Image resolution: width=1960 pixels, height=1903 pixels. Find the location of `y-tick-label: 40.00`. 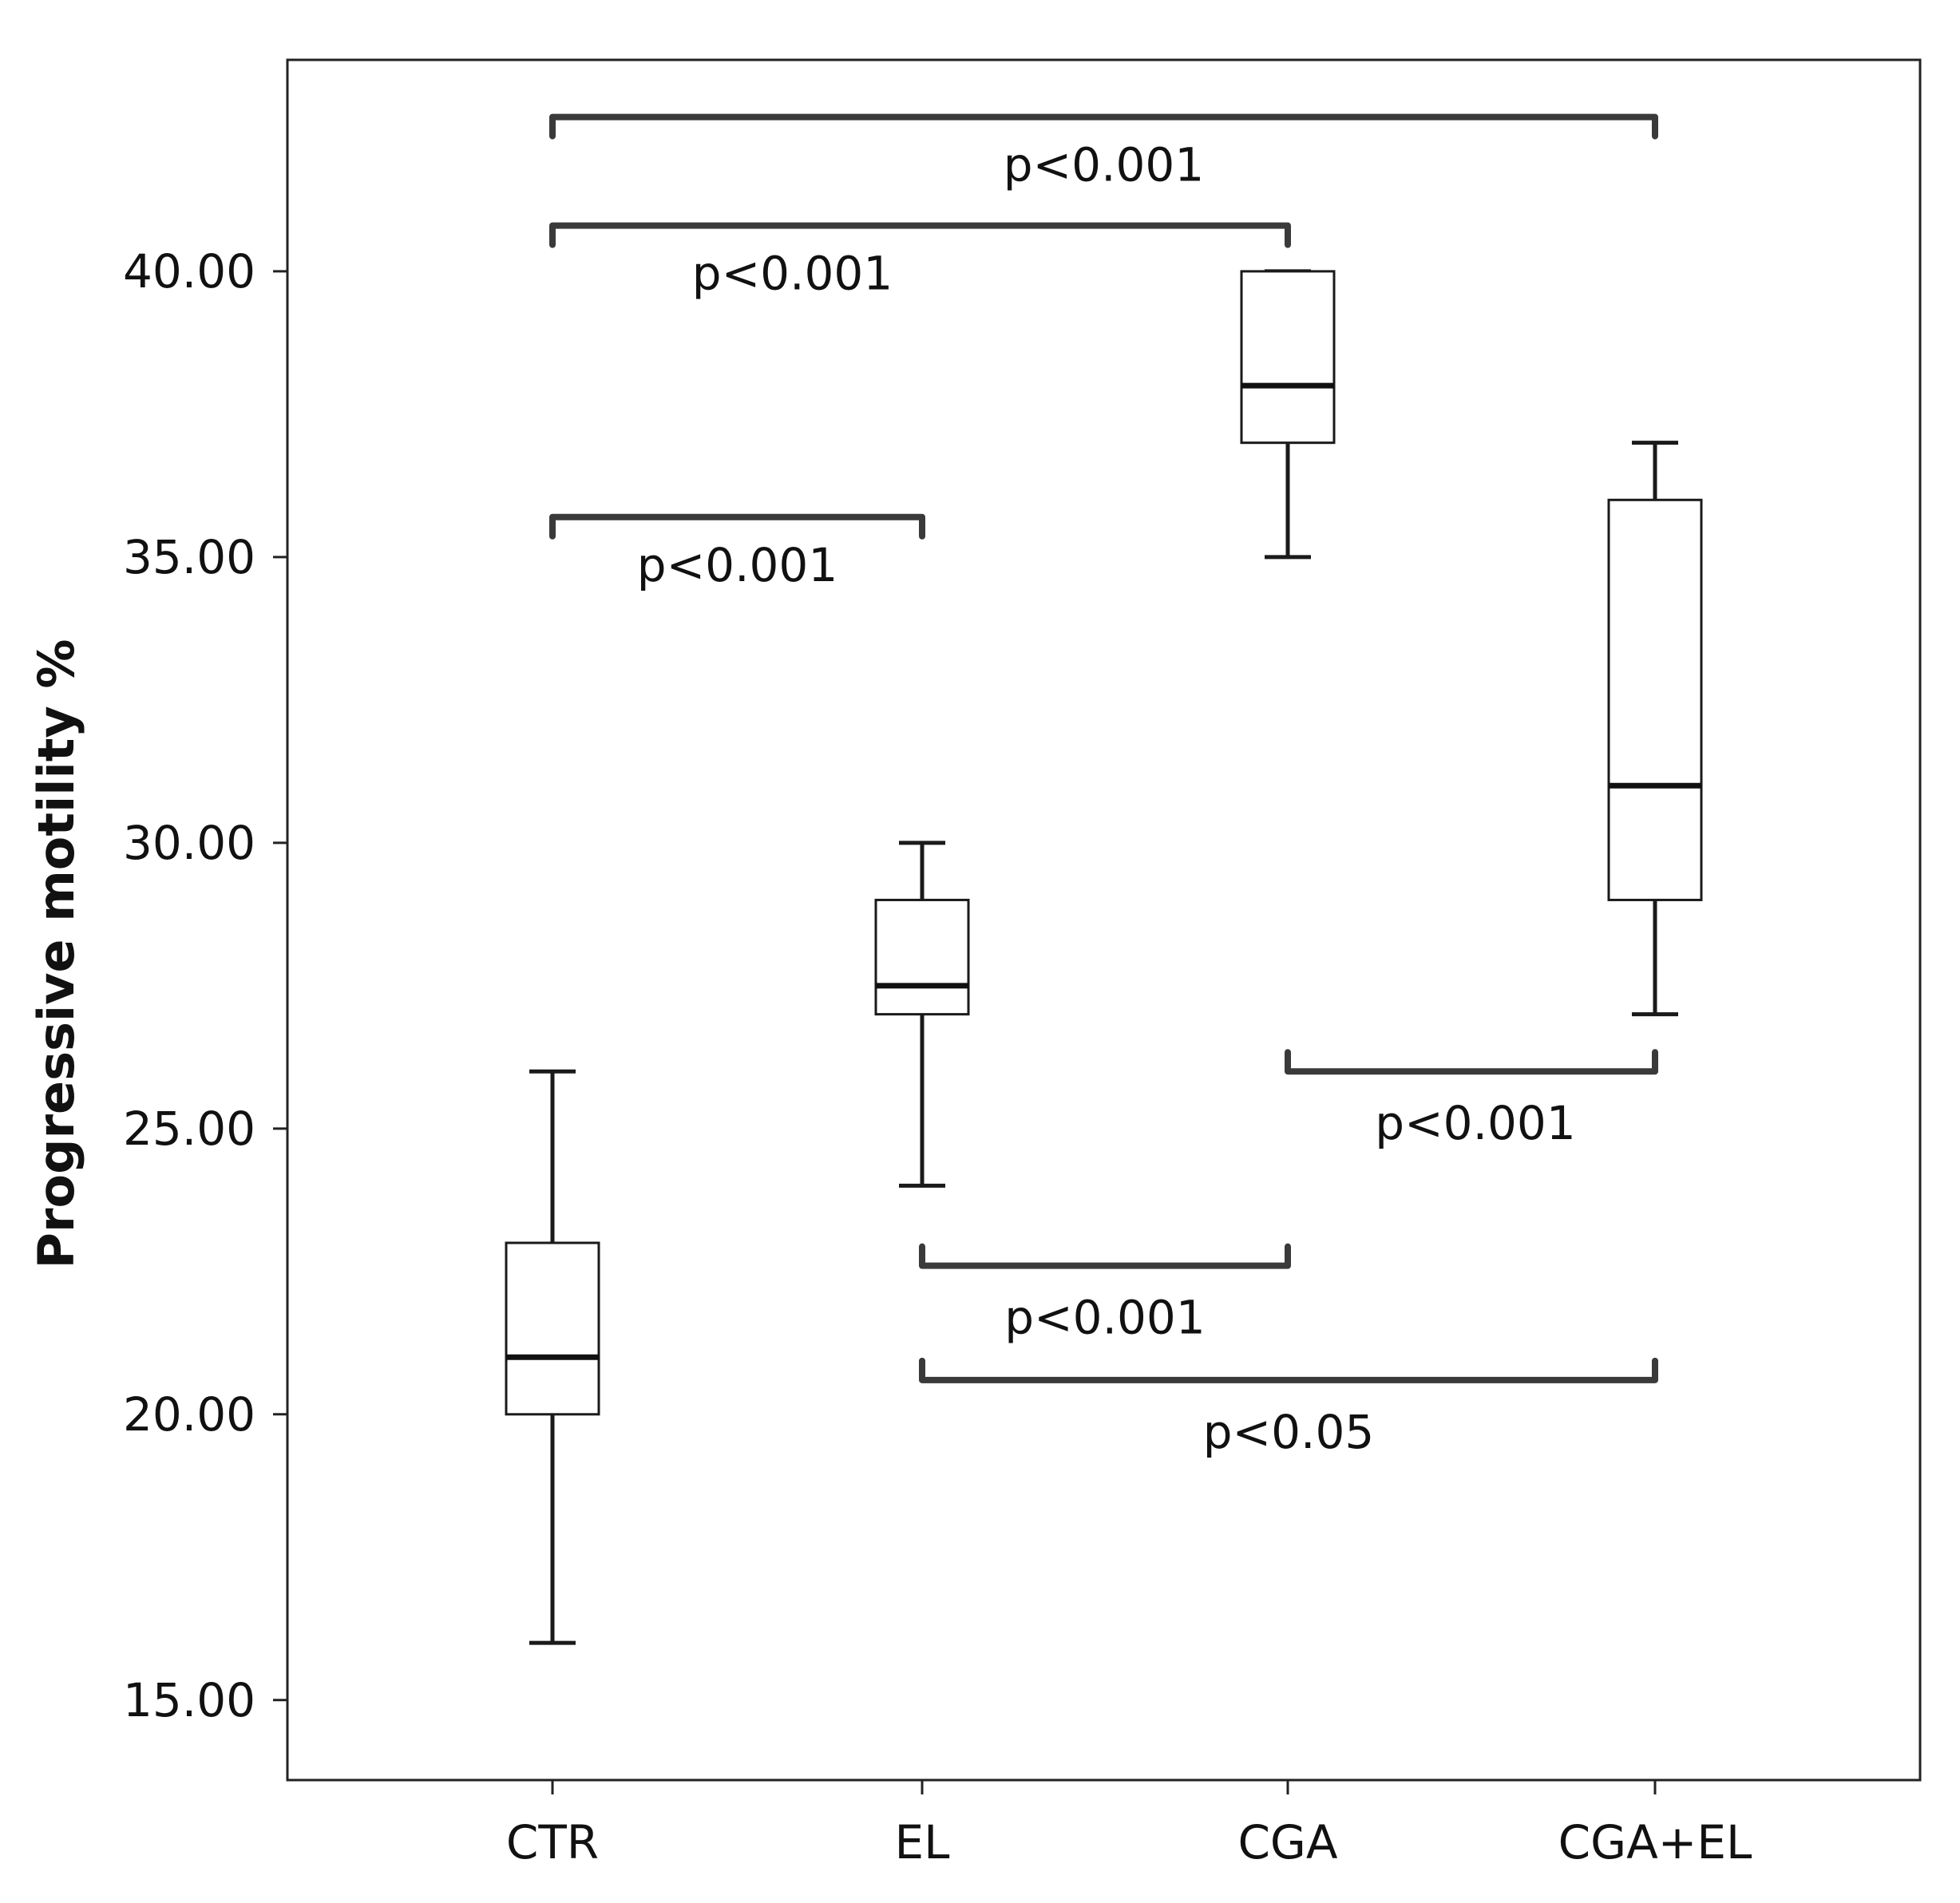

y-tick-label: 40.00 is located at coordinates (189, 271).